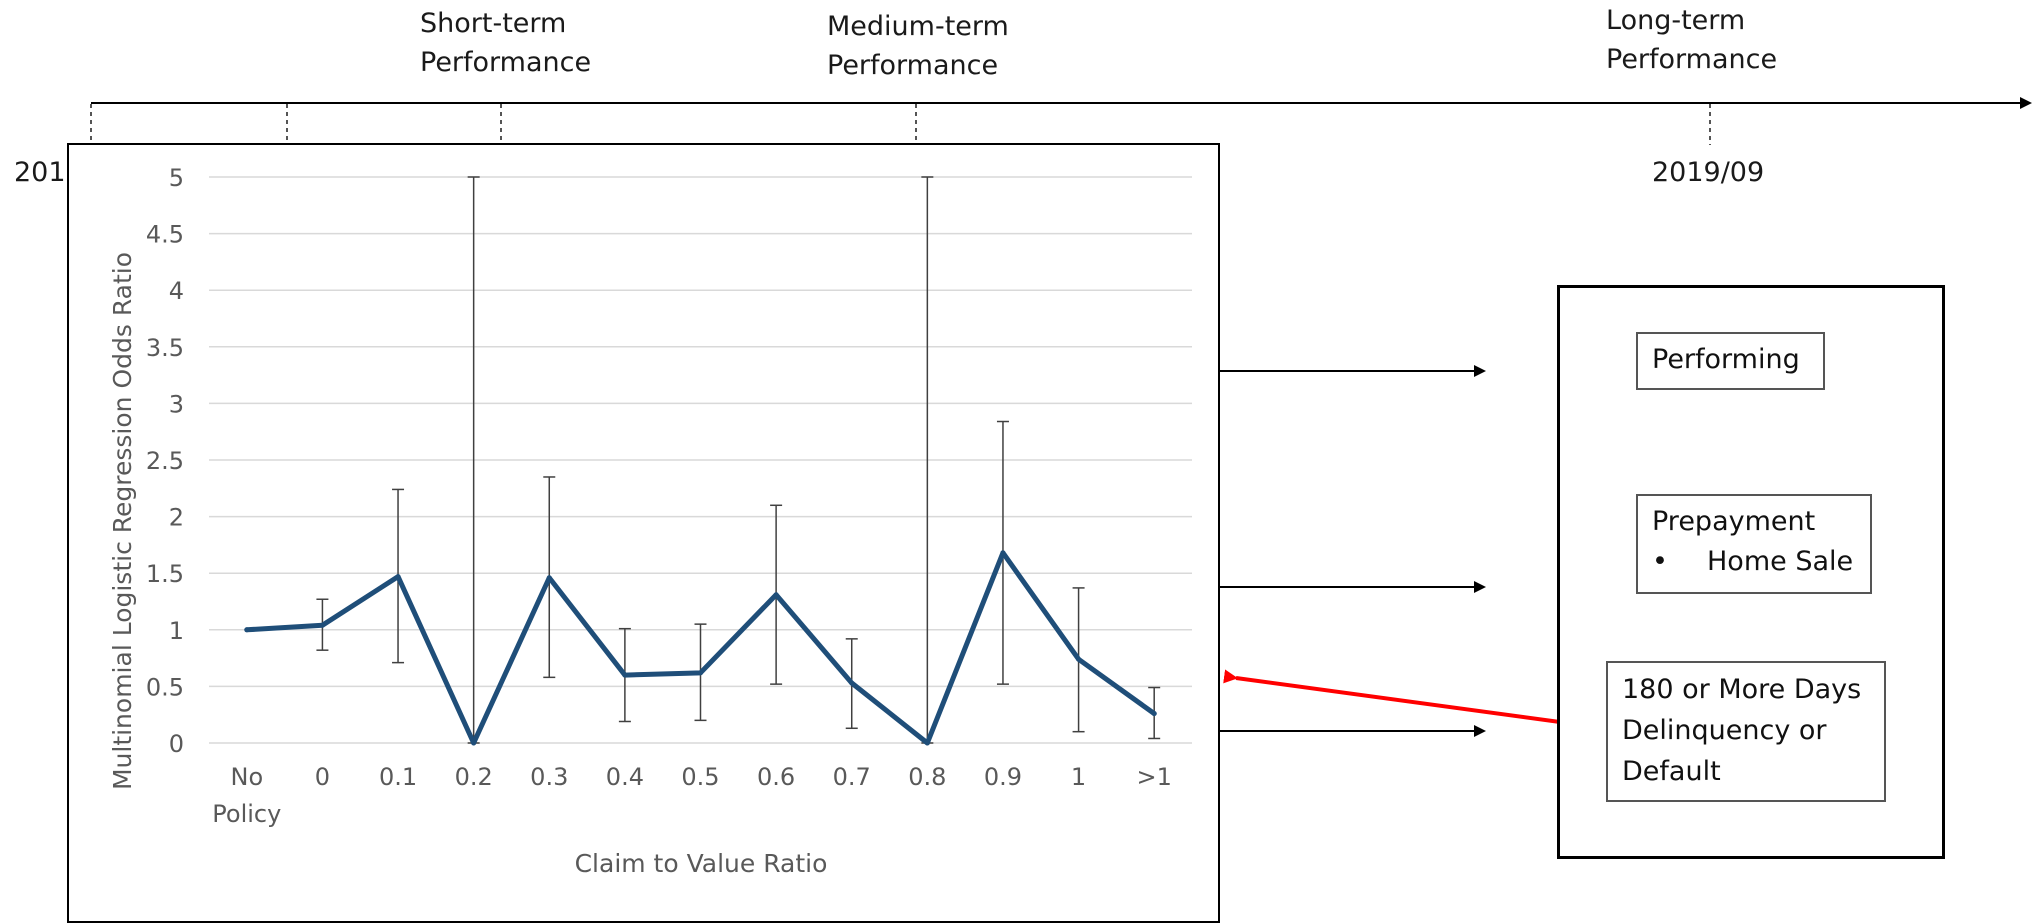 The height and width of the screenshot is (923, 2039). What do you see at coordinates (1414, 699) in the screenshot?
I see `highlight-arrow` at bounding box center [1414, 699].